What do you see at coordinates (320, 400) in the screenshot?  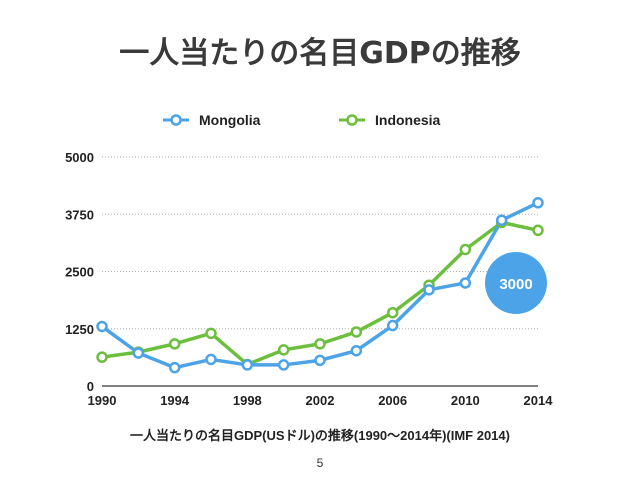 I see `x-tick-label: 2002` at bounding box center [320, 400].